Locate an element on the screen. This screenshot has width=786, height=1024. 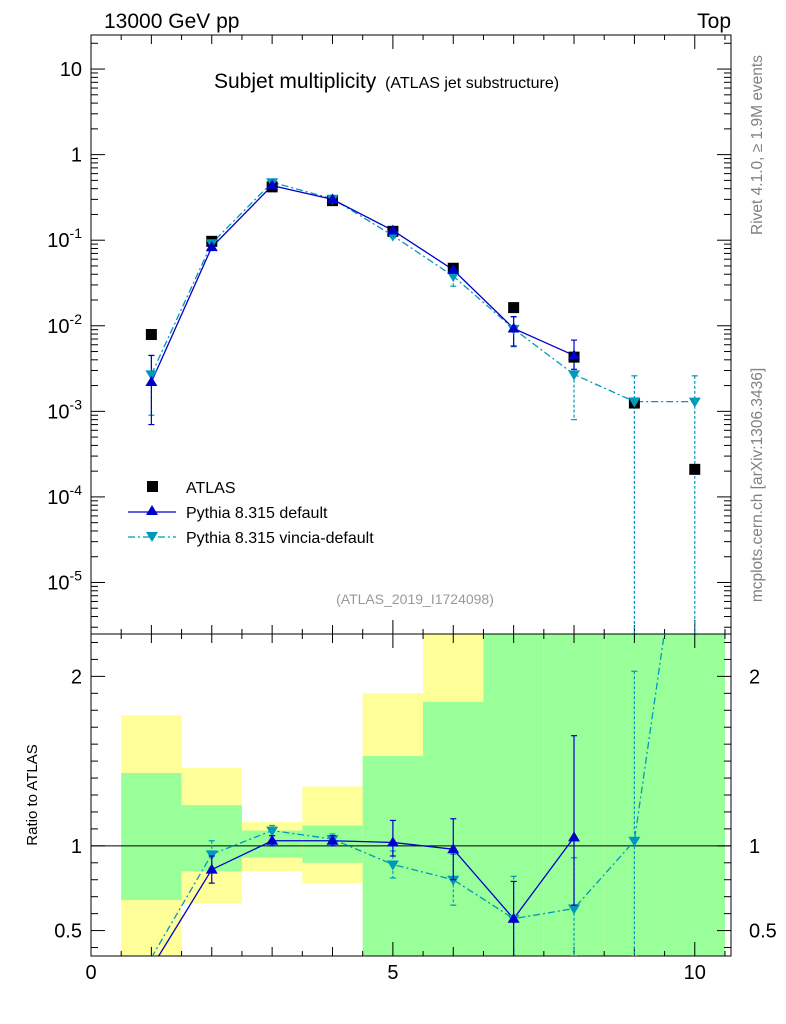
legend-marker-pythia-vincia is located at coordinates (152, 537).